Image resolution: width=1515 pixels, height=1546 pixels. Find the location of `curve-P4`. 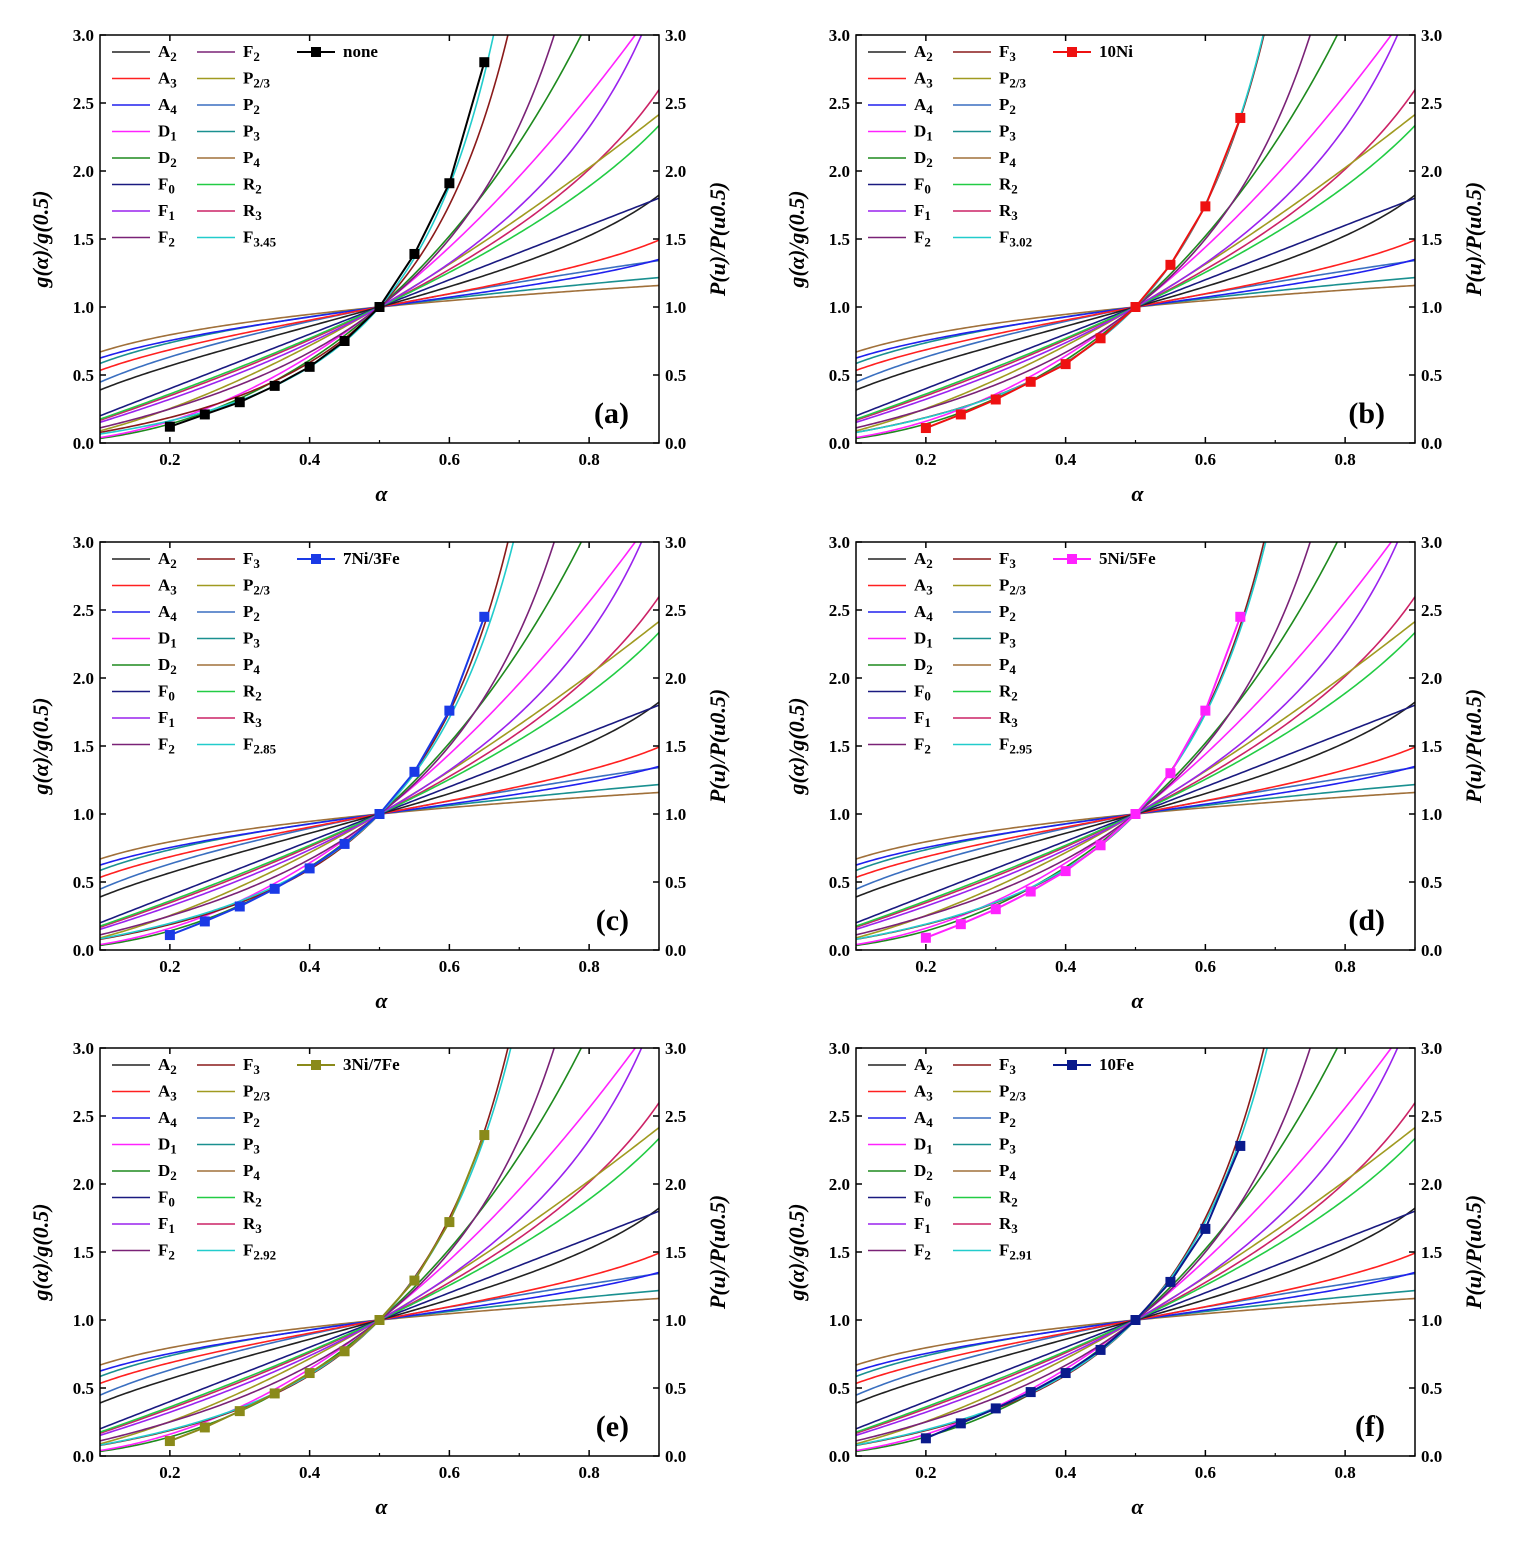

curve-P4 is located at coordinates (1135, 318).